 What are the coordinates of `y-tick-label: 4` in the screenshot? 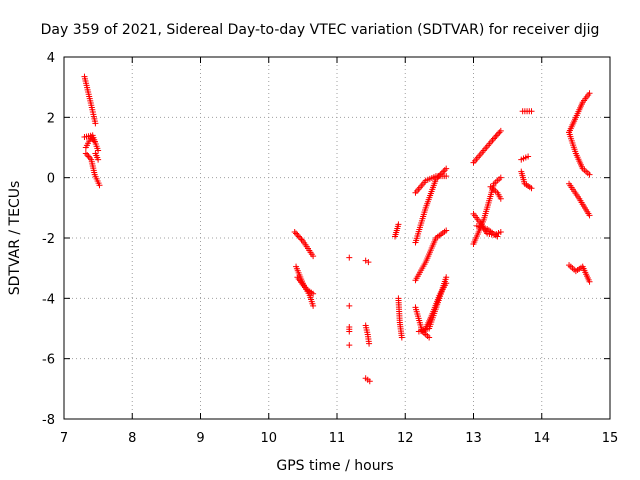 It's located at (51, 58).